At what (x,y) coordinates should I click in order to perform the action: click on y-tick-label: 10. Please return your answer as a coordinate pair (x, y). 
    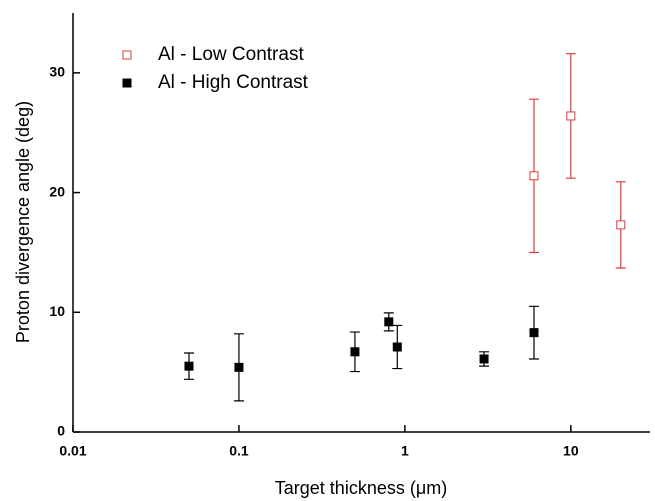
    Looking at the image, I should click on (57, 311).